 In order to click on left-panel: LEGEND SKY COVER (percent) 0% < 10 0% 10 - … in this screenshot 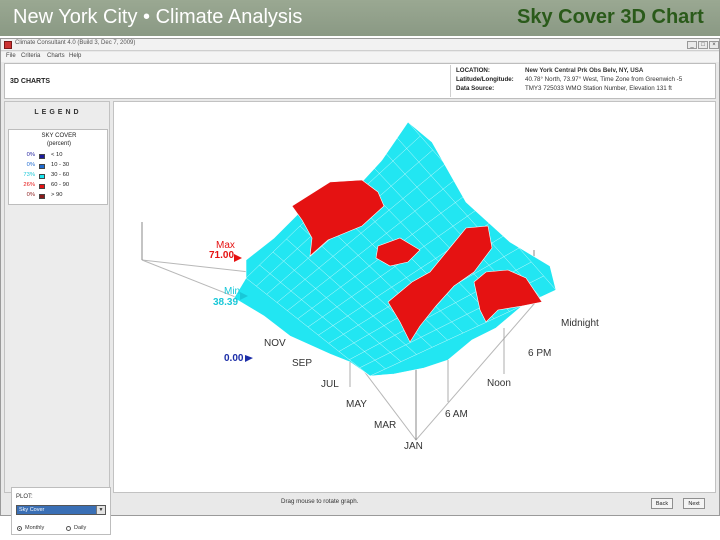, I will do `click(57, 318)`.